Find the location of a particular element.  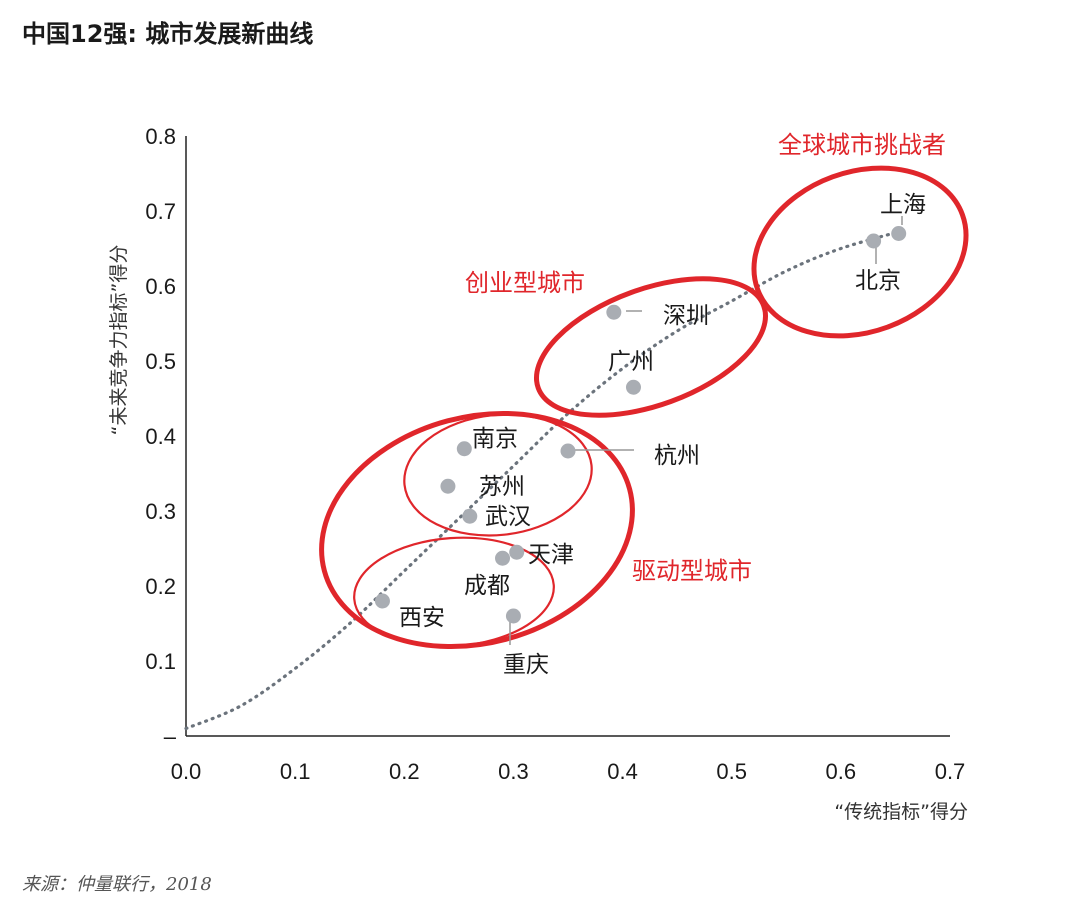

source-note: 来源：仲量联行，2018 is located at coordinates (117, 883).